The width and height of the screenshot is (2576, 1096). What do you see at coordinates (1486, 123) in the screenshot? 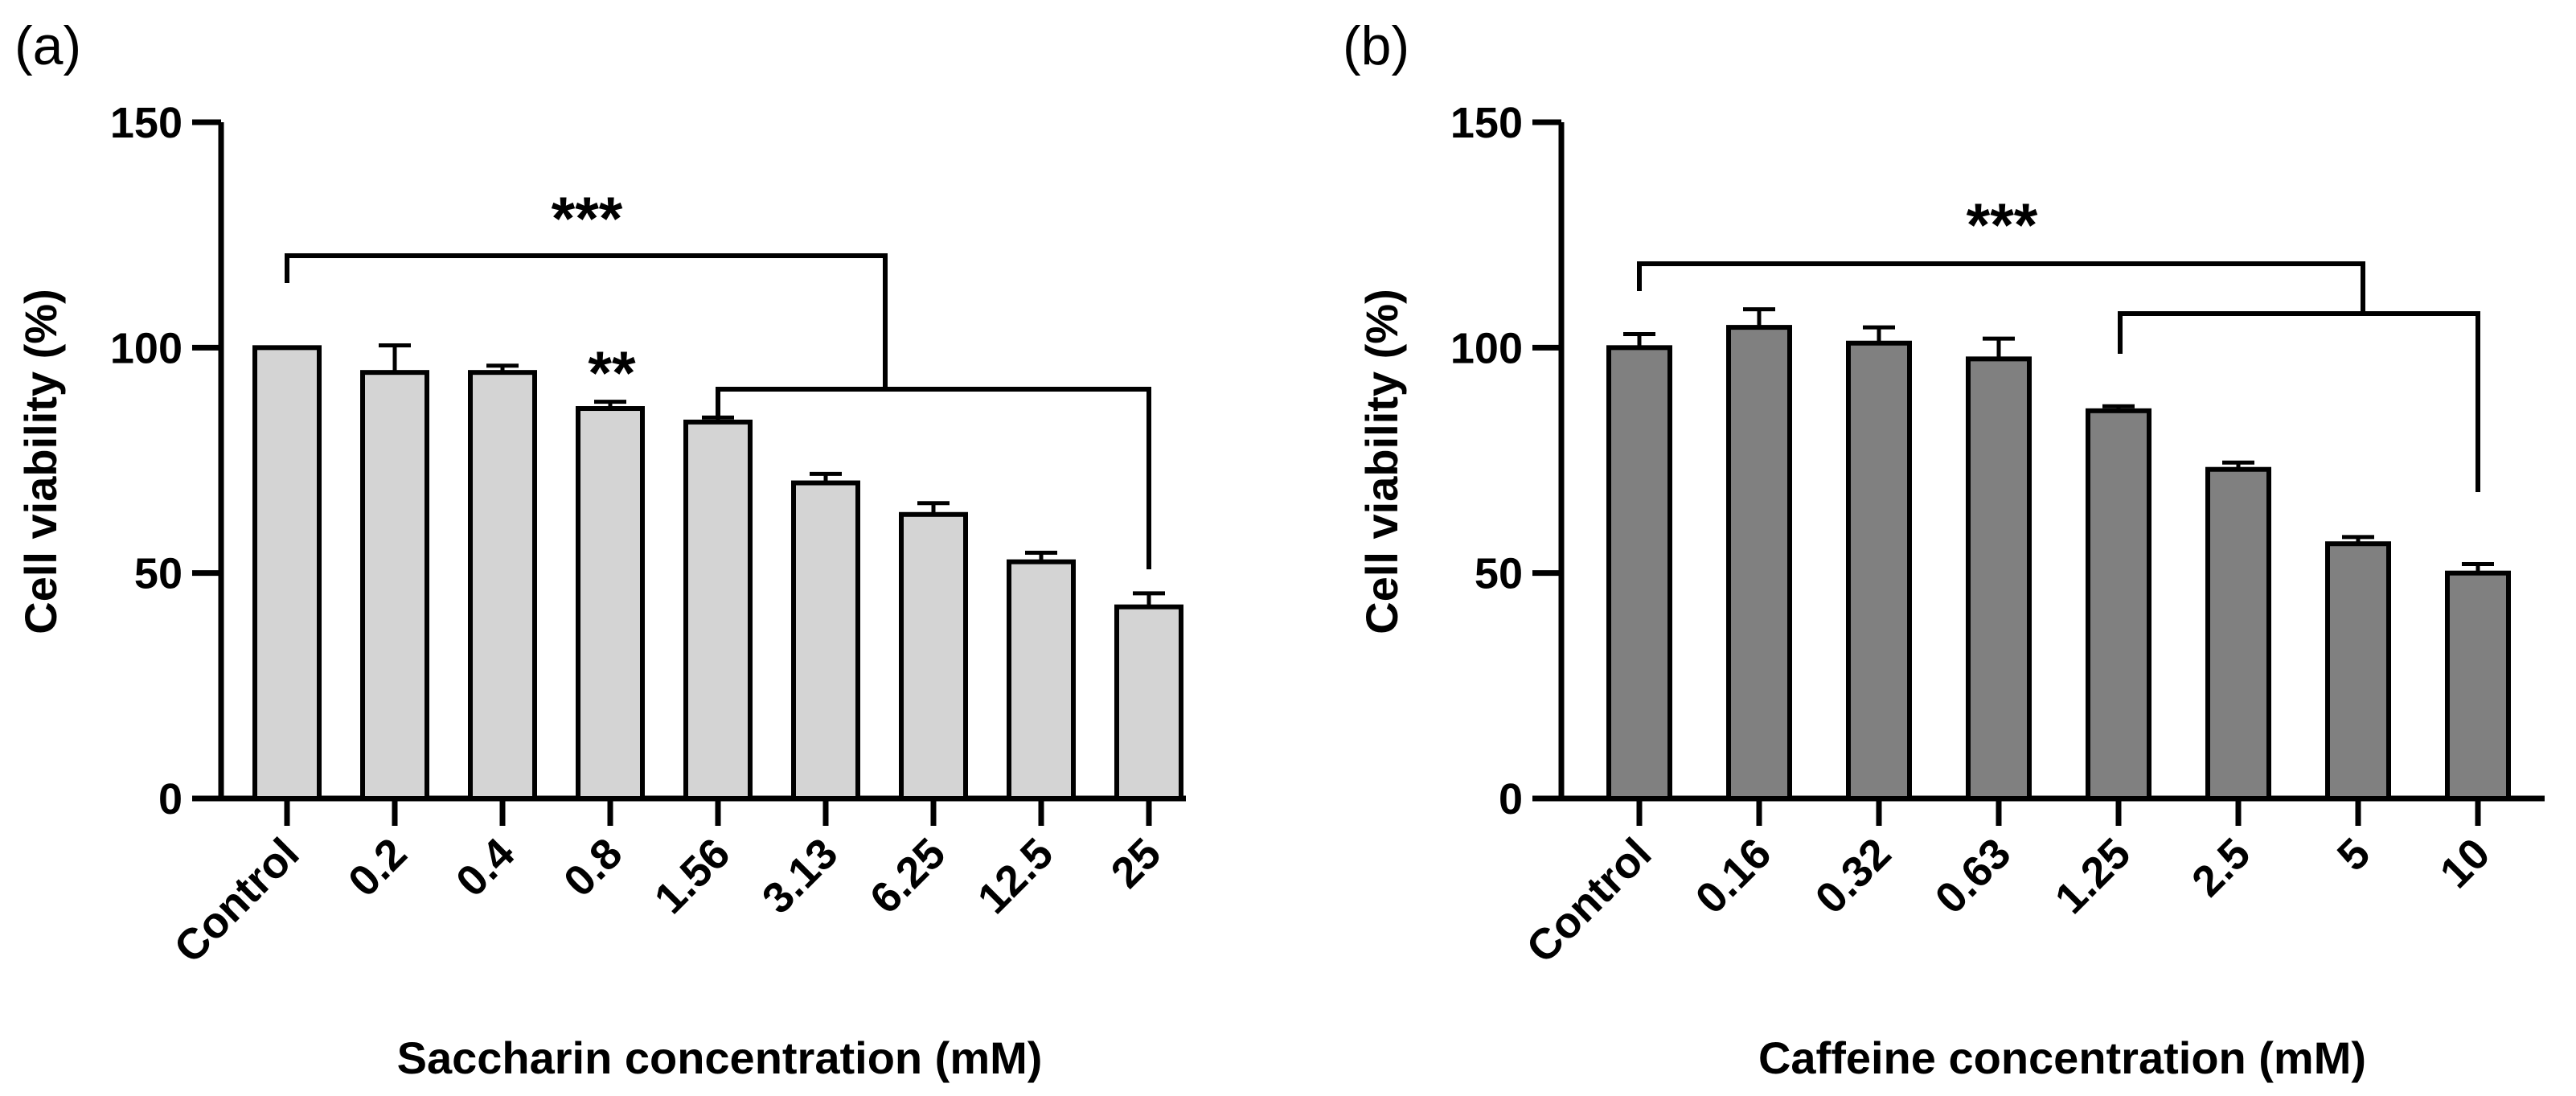
I see `panel-b-y-tick-label: 150` at bounding box center [1486, 123].